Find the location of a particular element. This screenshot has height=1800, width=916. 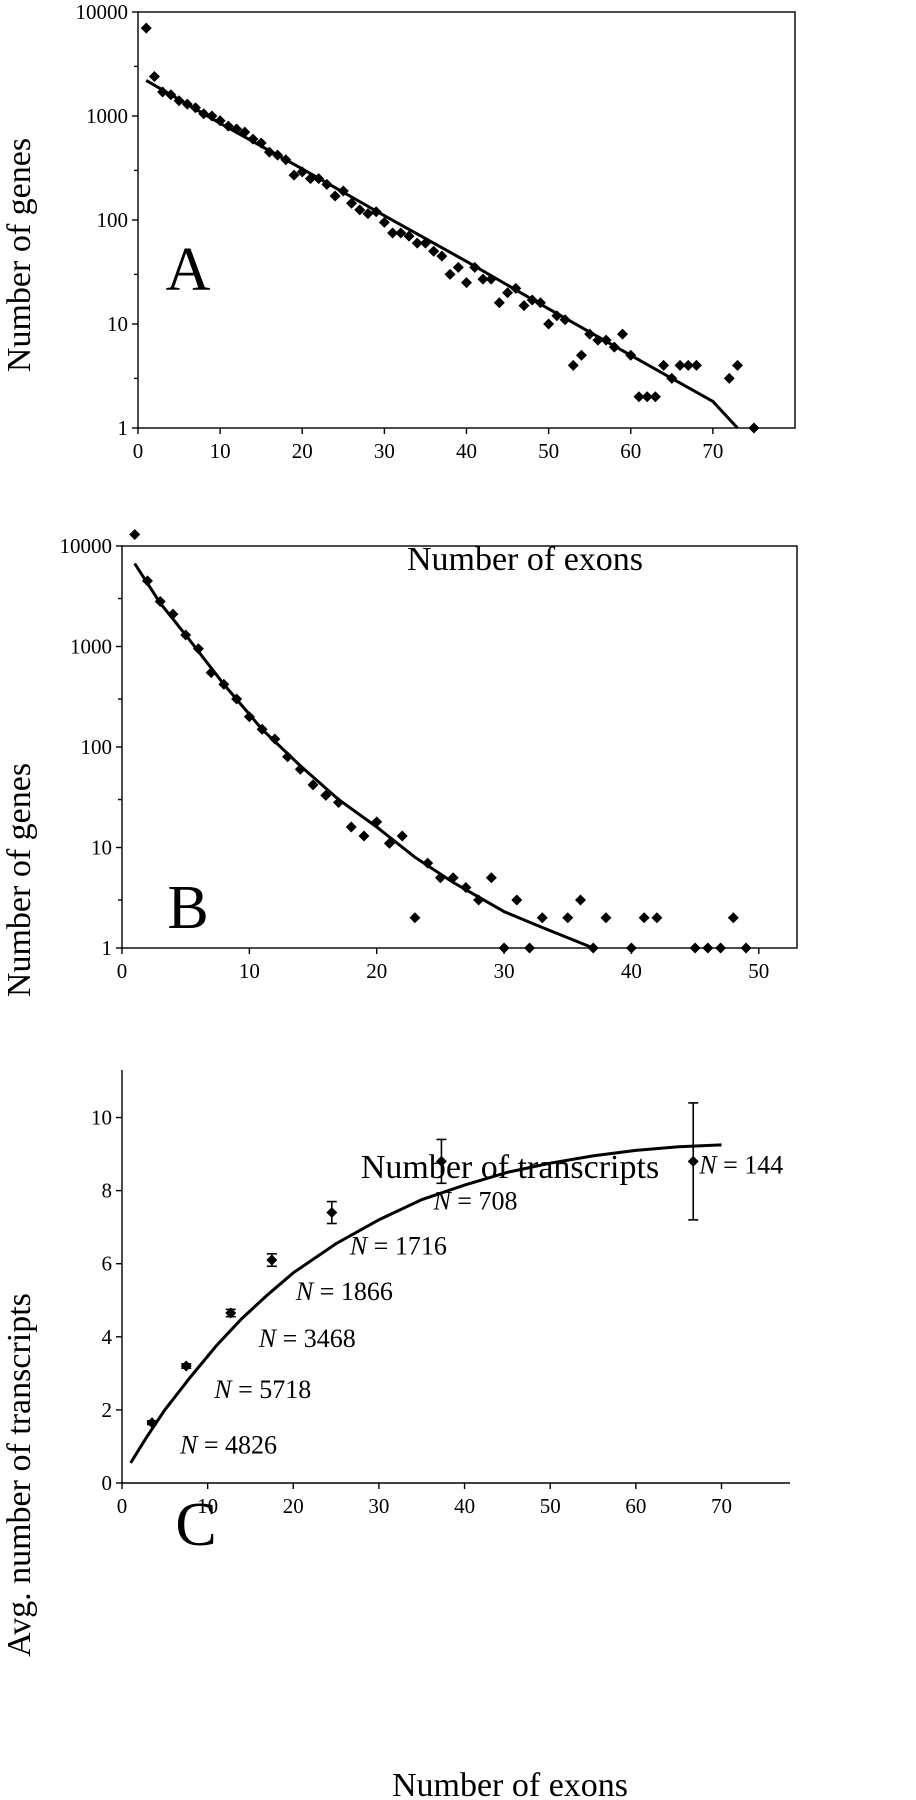

panel-c-x-tick-label: 30 is located at coordinates (378, 1506).